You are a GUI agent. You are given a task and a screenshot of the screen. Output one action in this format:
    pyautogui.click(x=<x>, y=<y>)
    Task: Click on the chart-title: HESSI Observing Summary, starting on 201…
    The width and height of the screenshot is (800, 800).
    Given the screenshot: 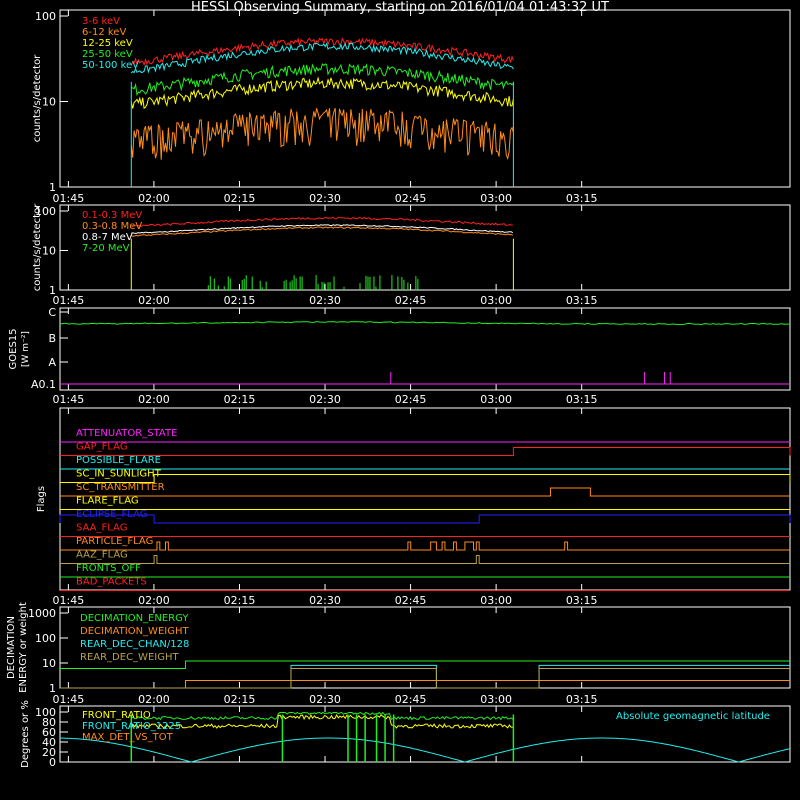 What is the action you would take?
    pyautogui.click(x=400, y=7)
    